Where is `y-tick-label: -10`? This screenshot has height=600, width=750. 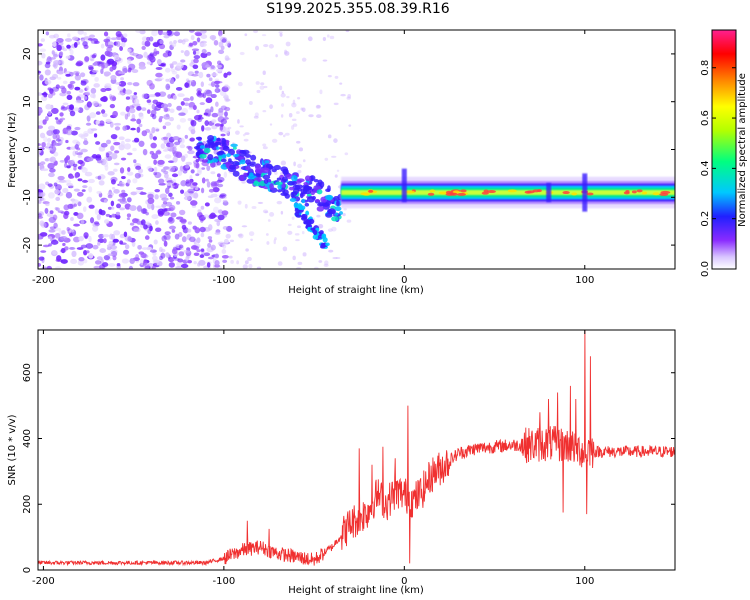 y-tick-label: -10 is located at coordinates (27, 197).